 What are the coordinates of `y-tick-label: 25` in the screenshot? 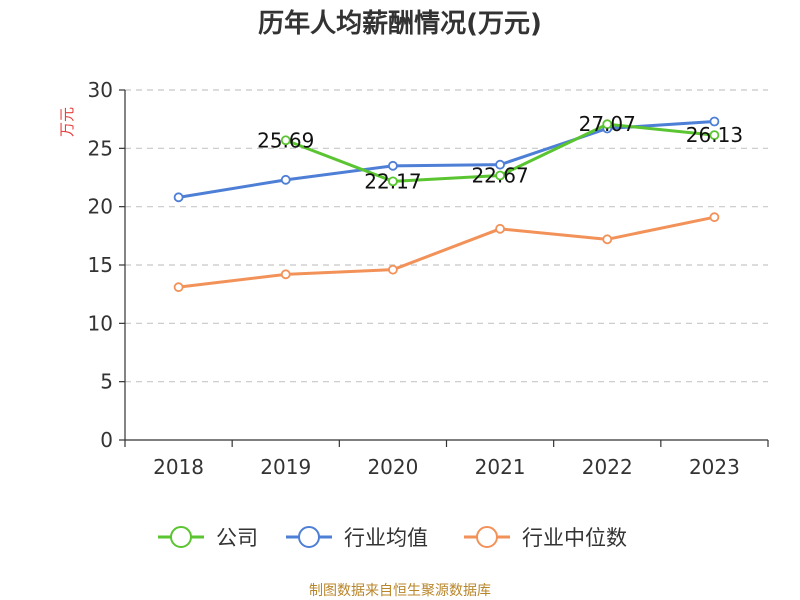 It's located at (100, 148).